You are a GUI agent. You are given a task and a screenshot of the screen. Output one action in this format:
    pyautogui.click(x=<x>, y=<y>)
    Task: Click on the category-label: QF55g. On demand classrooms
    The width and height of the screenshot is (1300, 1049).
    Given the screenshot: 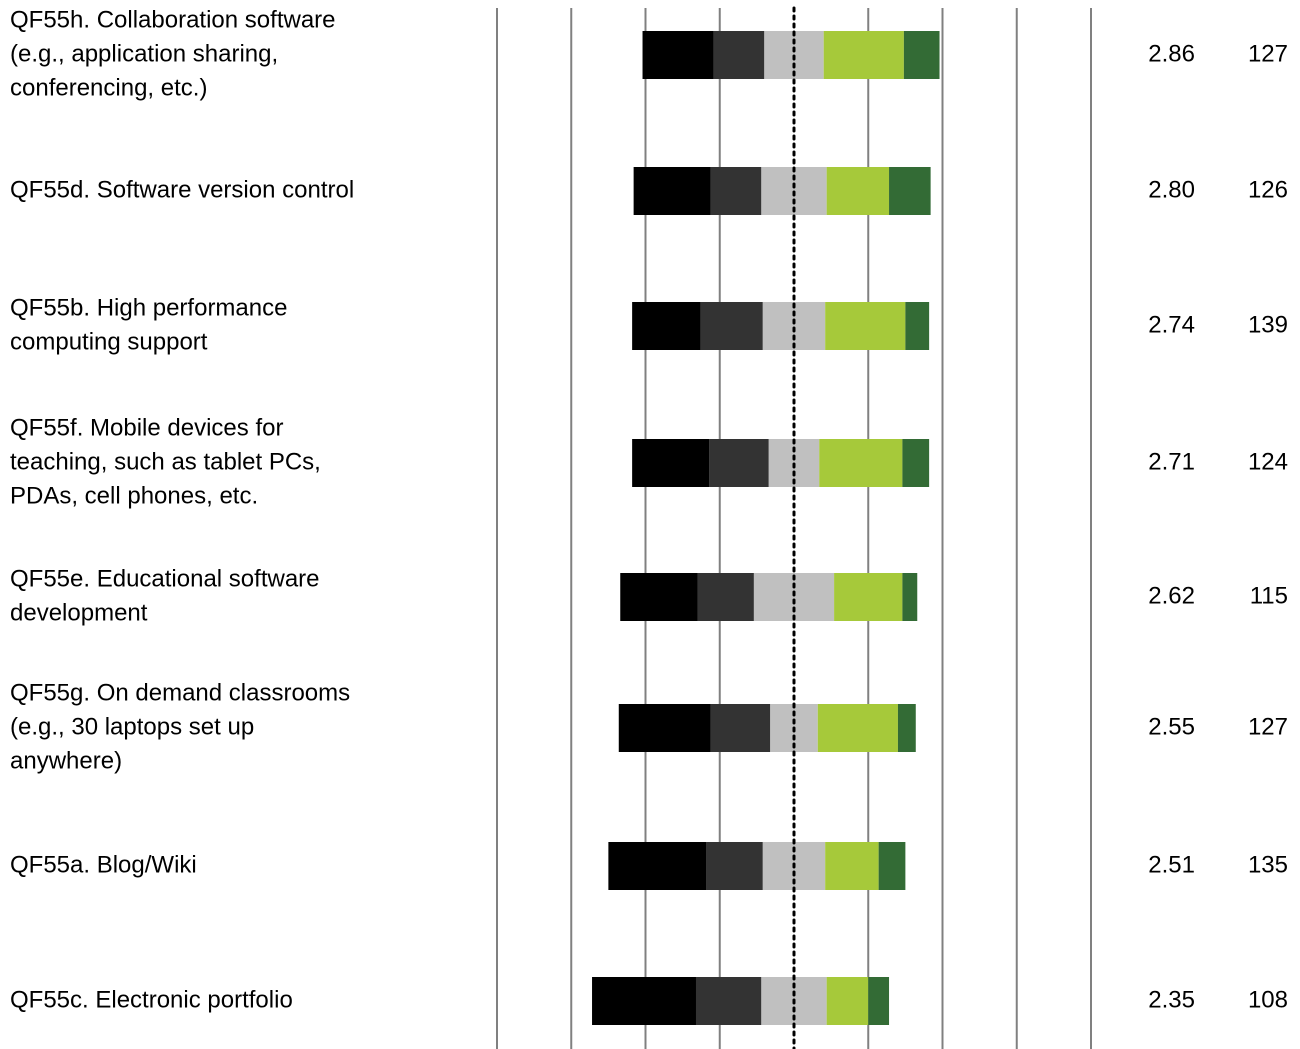 What is the action you would take?
    pyautogui.click(x=180, y=692)
    